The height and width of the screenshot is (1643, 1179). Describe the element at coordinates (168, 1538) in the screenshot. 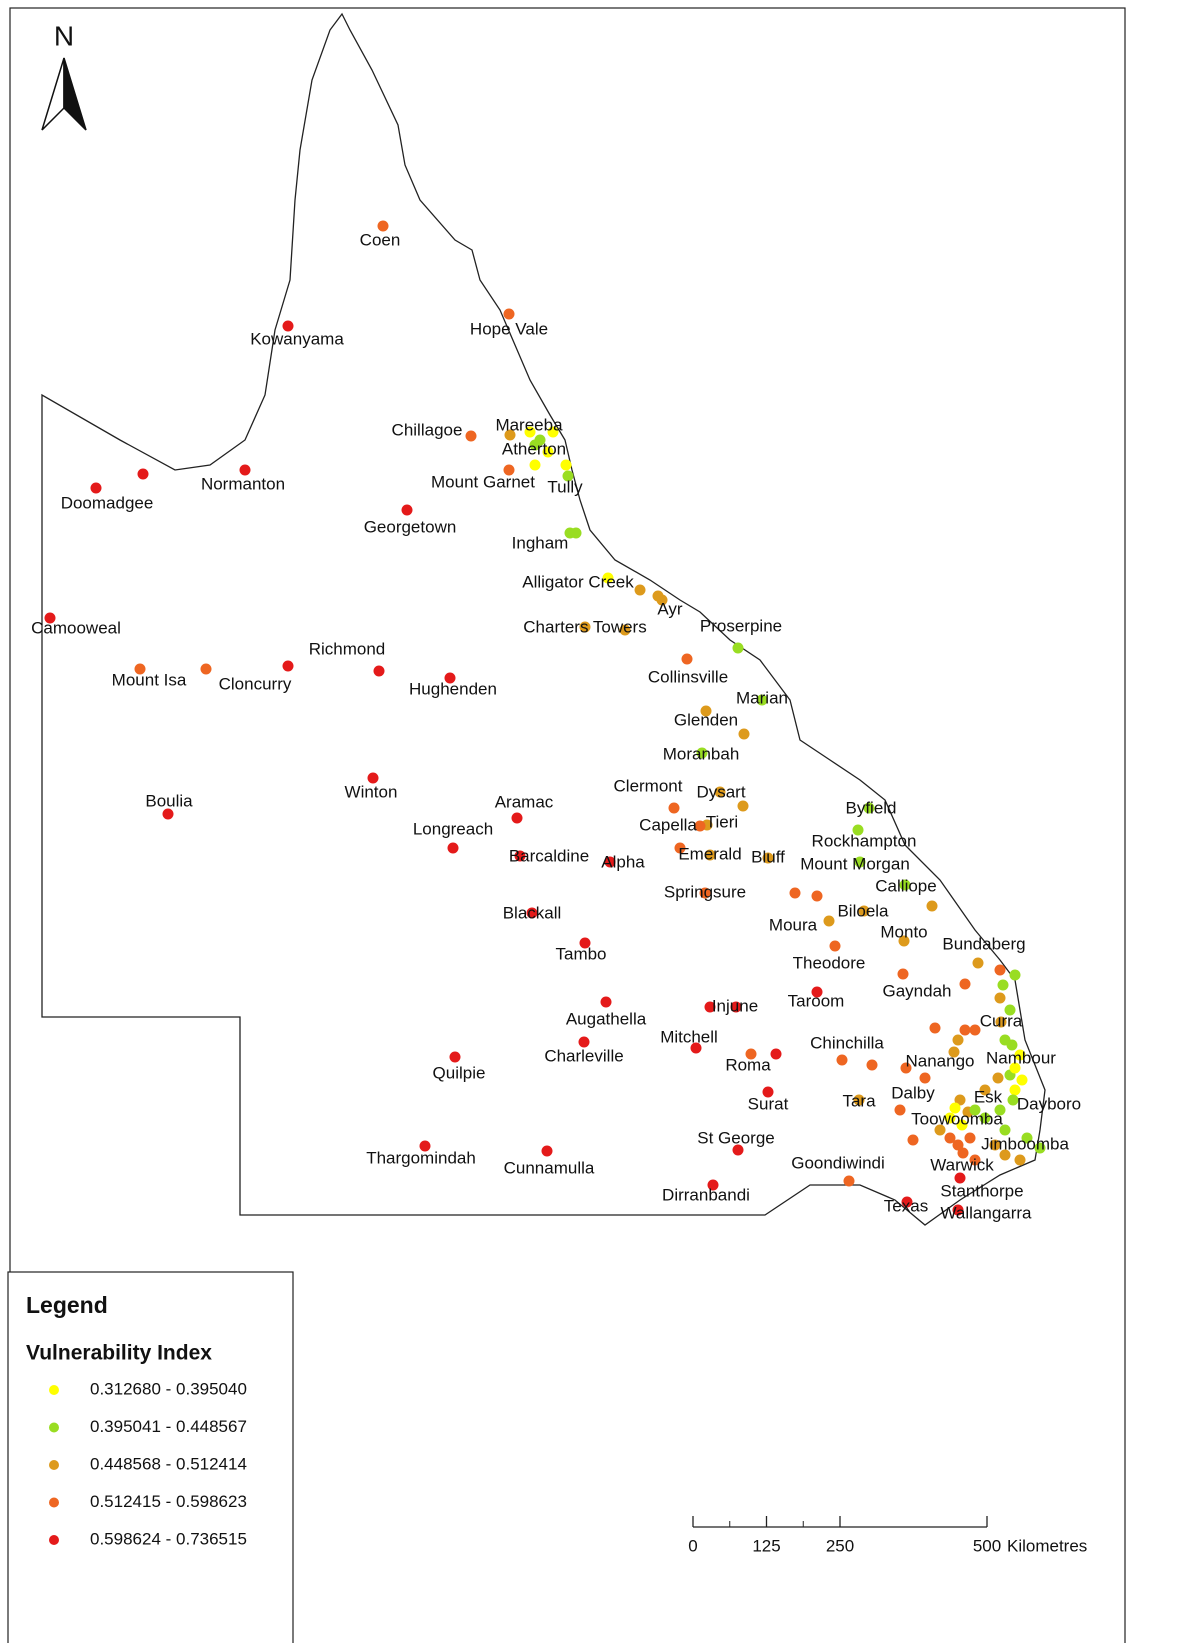

I see `legend-item: 0.598624 - 0.736515` at that location.